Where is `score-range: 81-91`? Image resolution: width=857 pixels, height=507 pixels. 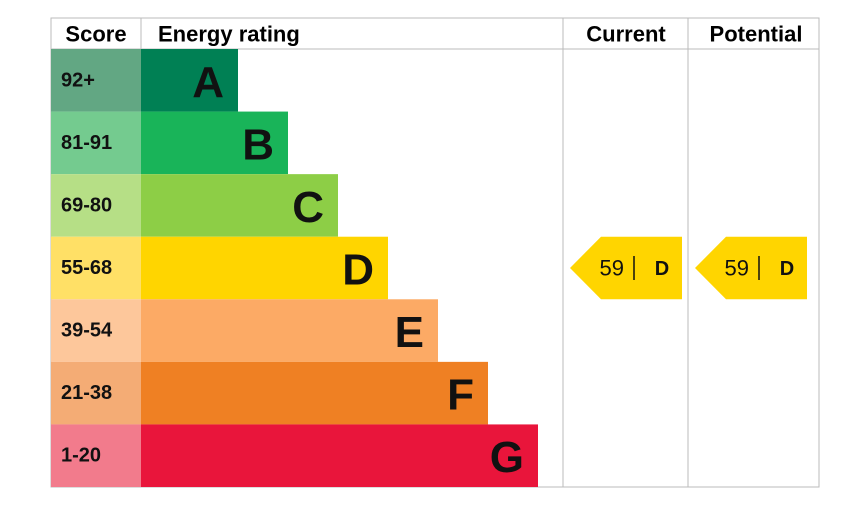 score-range: 81-91 is located at coordinates (86, 143).